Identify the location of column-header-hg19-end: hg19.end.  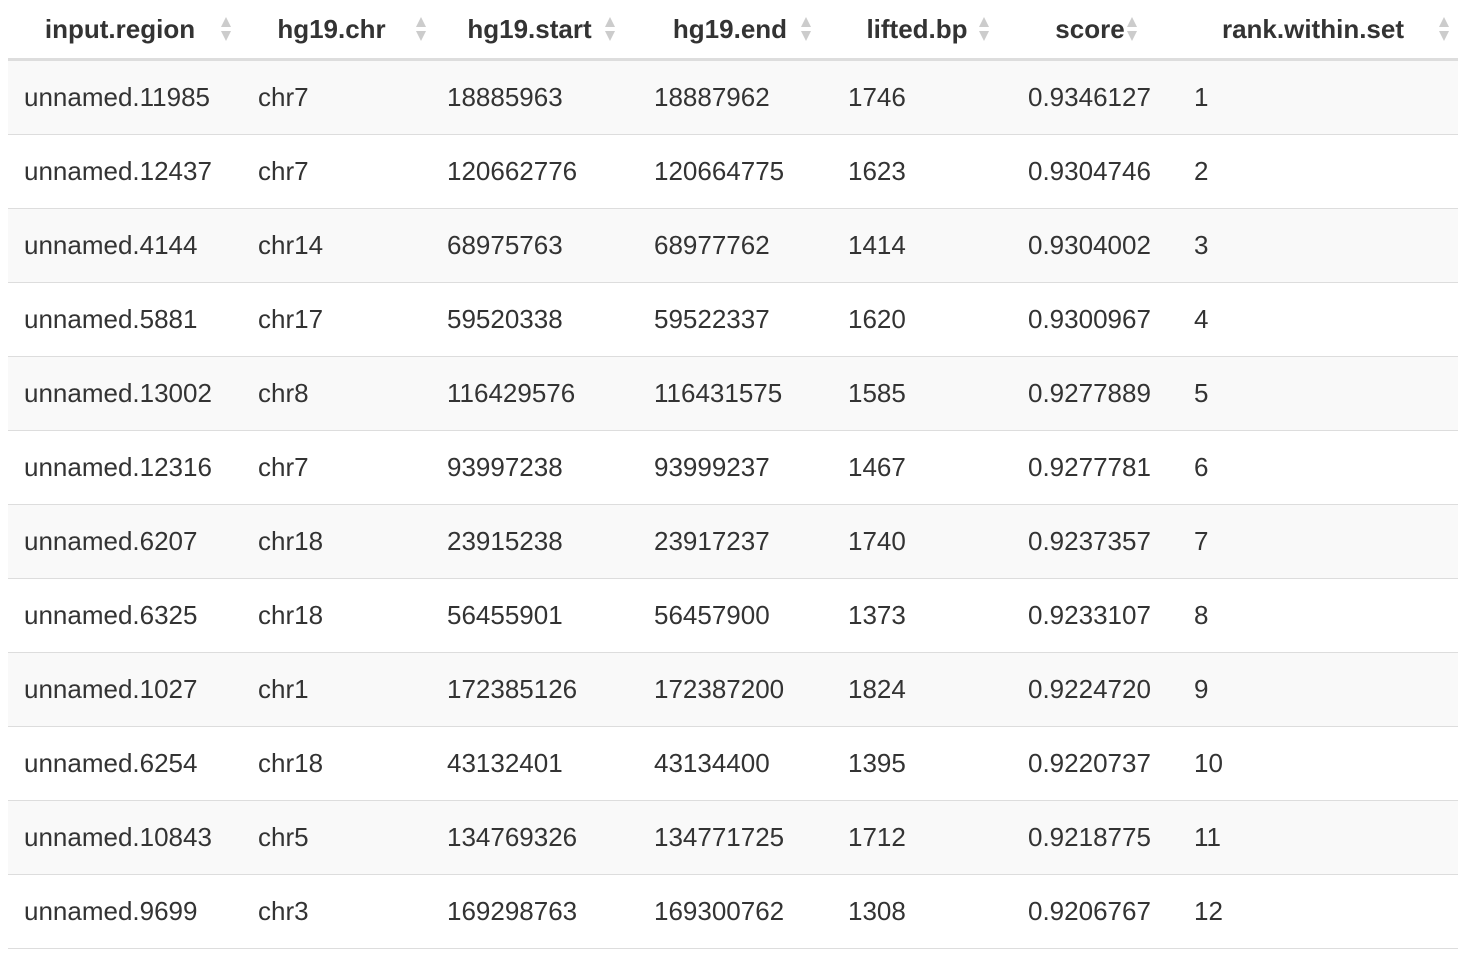
(735, 30).